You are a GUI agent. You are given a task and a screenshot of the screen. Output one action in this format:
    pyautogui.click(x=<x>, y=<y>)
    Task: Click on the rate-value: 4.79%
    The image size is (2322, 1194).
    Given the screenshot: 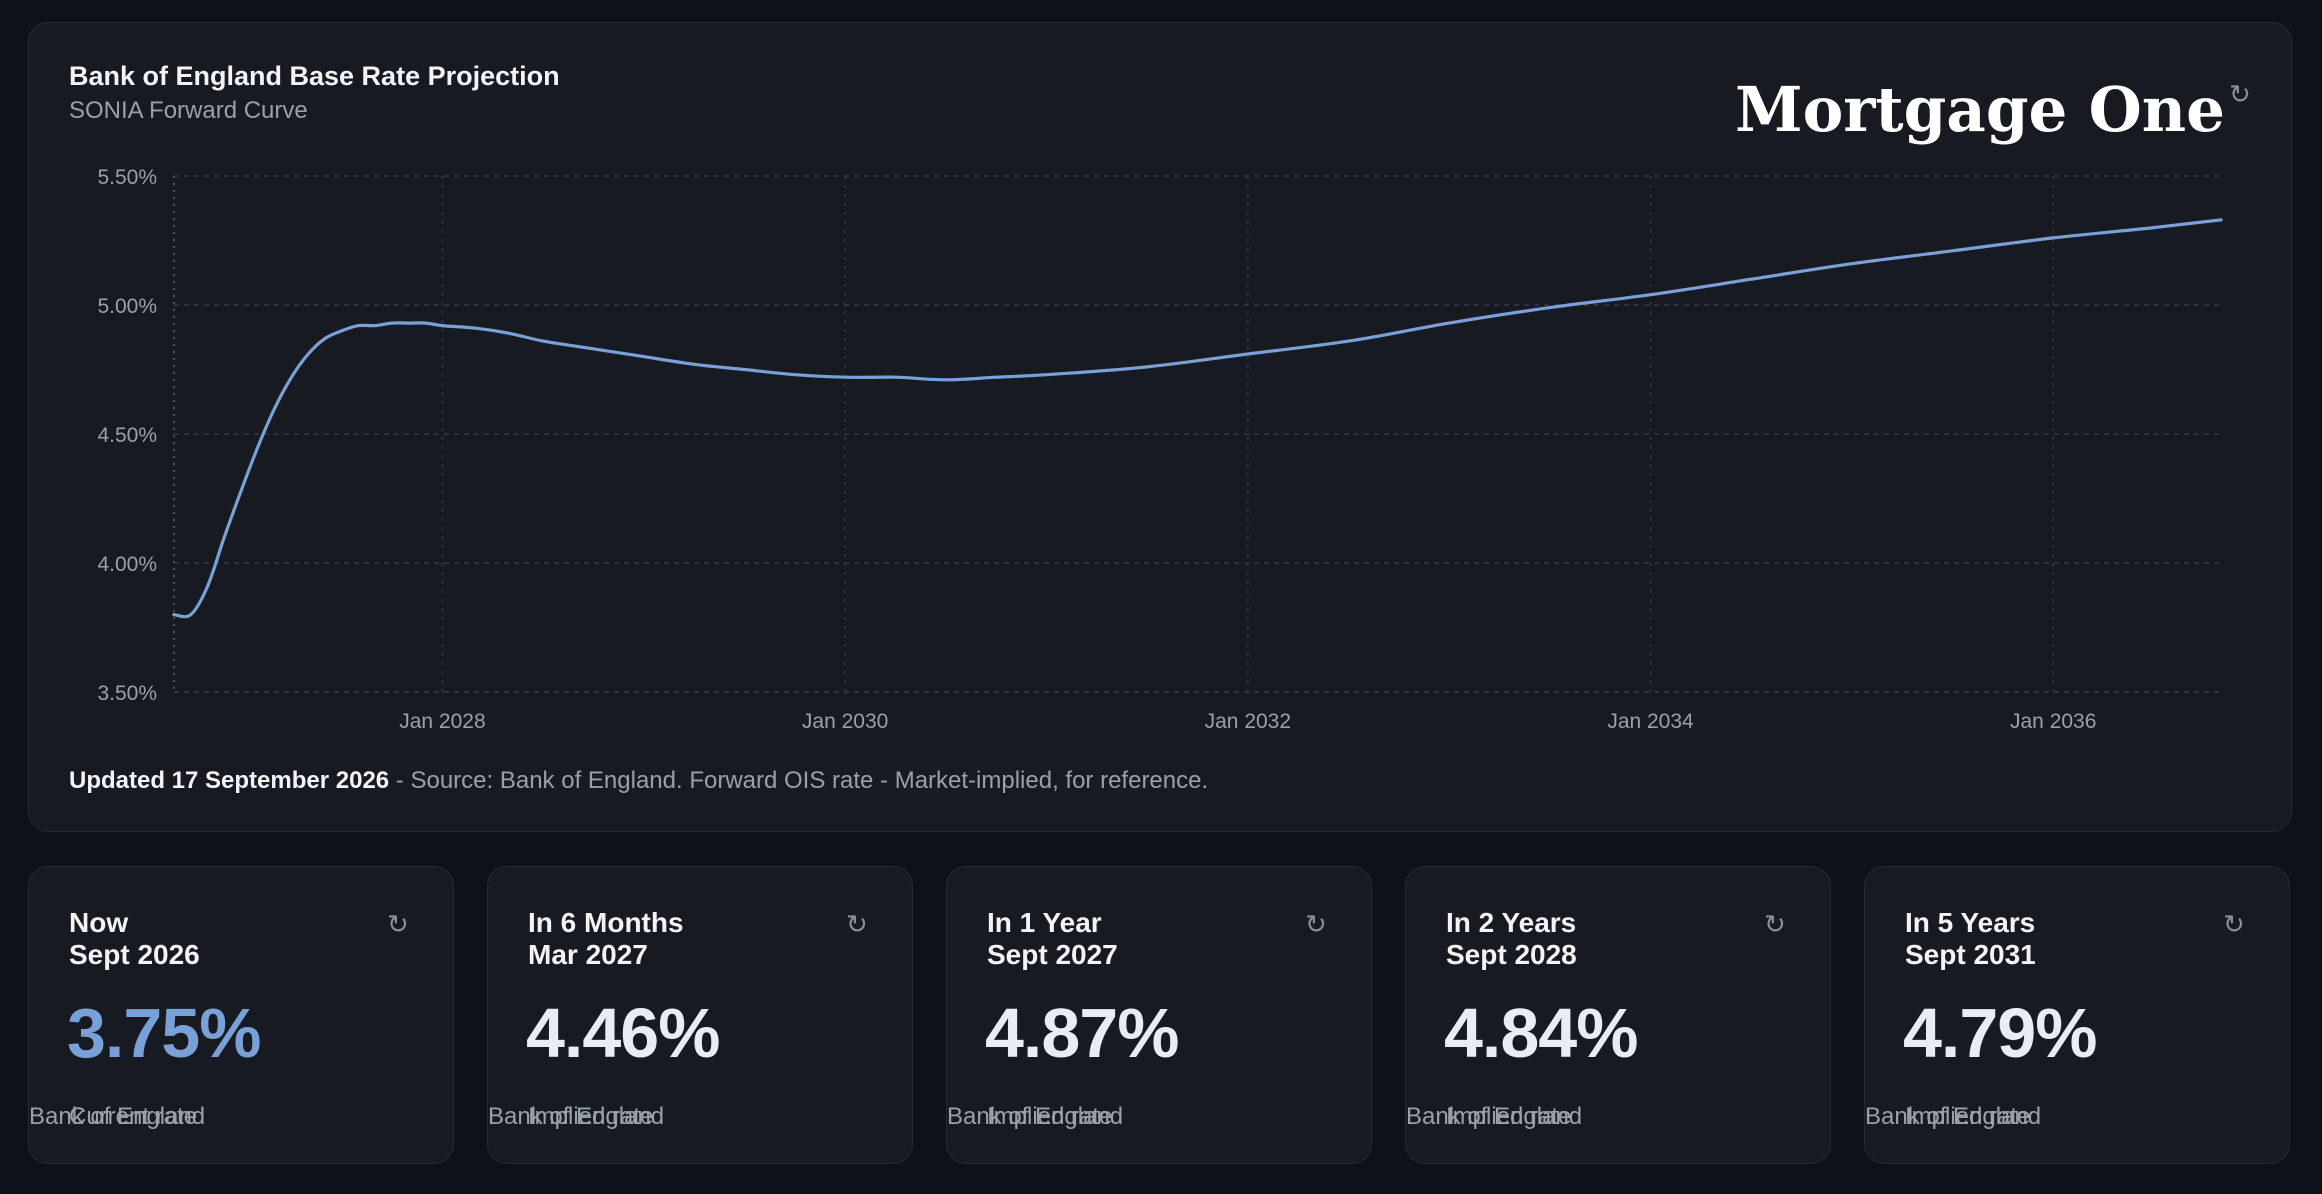 What is the action you would take?
    pyautogui.click(x=2000, y=1033)
    